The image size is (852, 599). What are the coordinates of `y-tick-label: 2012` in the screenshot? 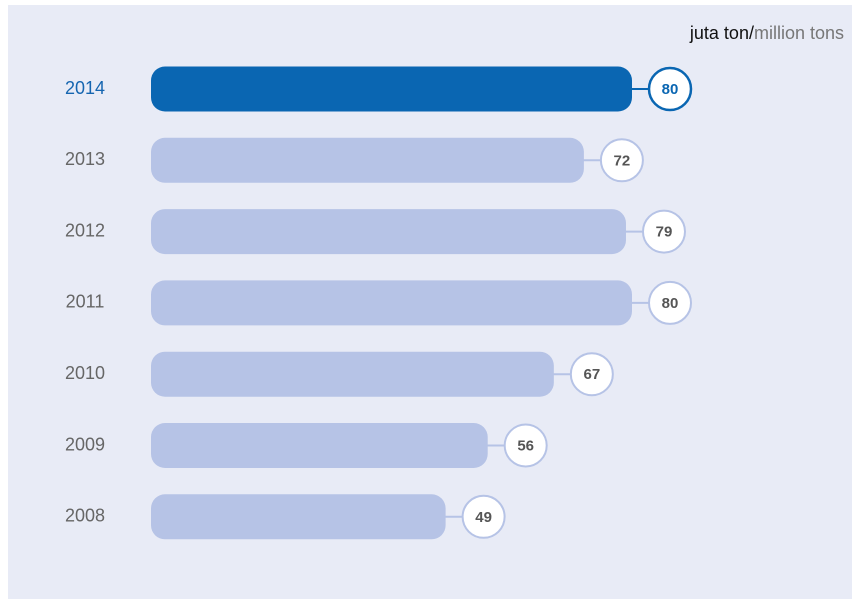 It's located at (85, 230).